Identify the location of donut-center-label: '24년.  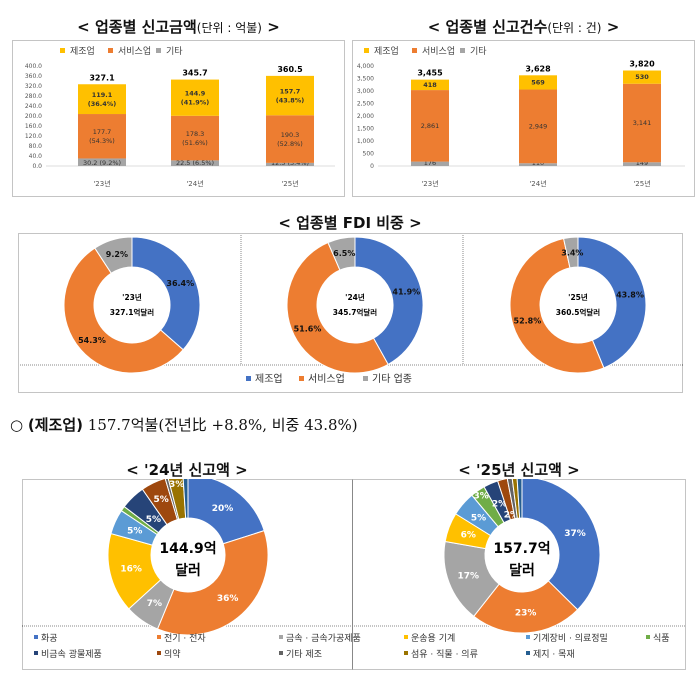
(355, 297).